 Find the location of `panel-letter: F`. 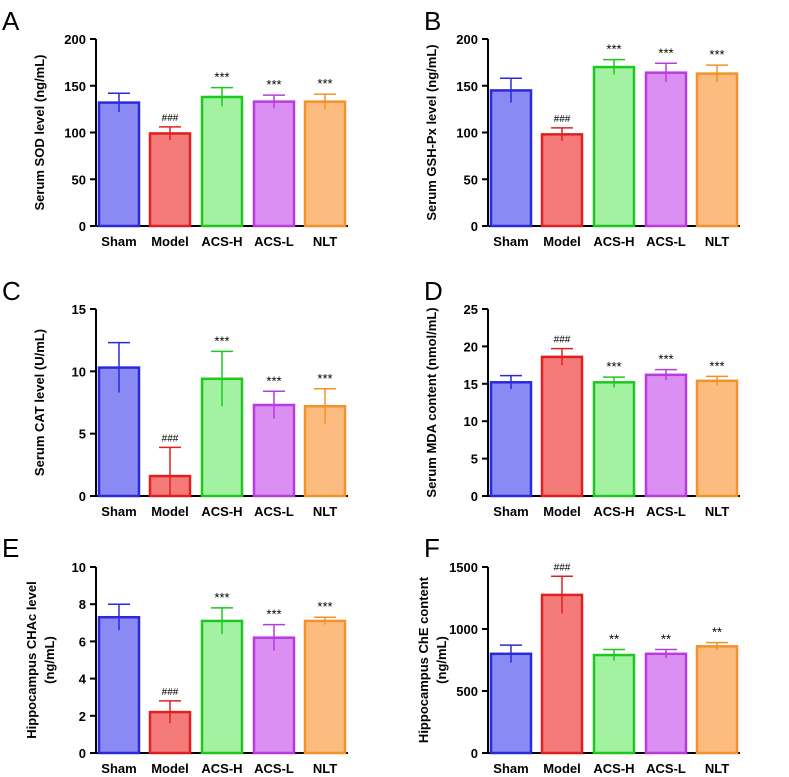

panel-letter: F is located at coordinates (432, 548).